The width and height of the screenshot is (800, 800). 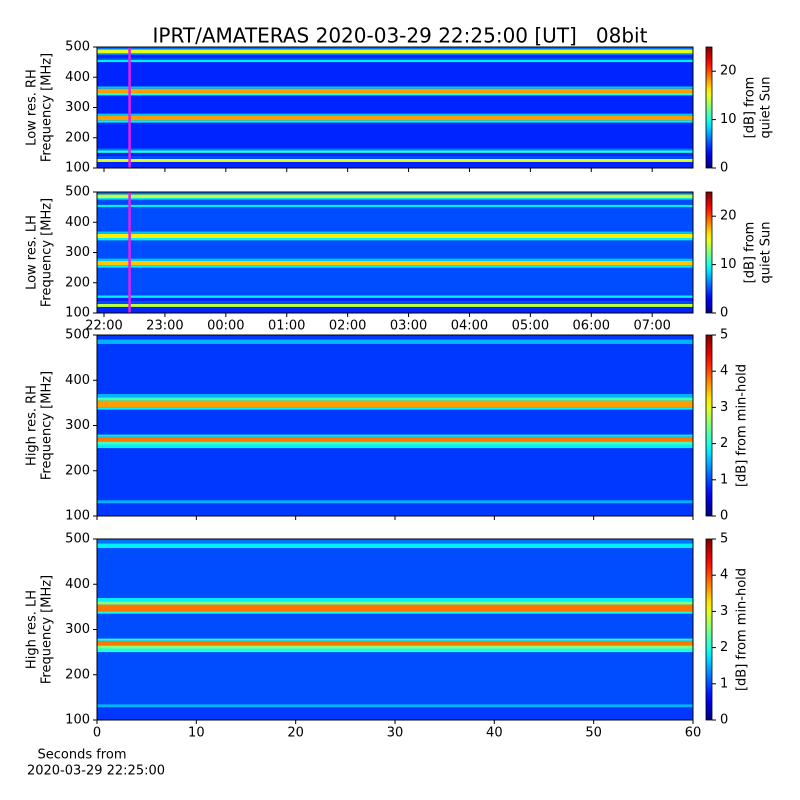 I want to click on x-tick-label: 07:00, so click(x=651, y=326).